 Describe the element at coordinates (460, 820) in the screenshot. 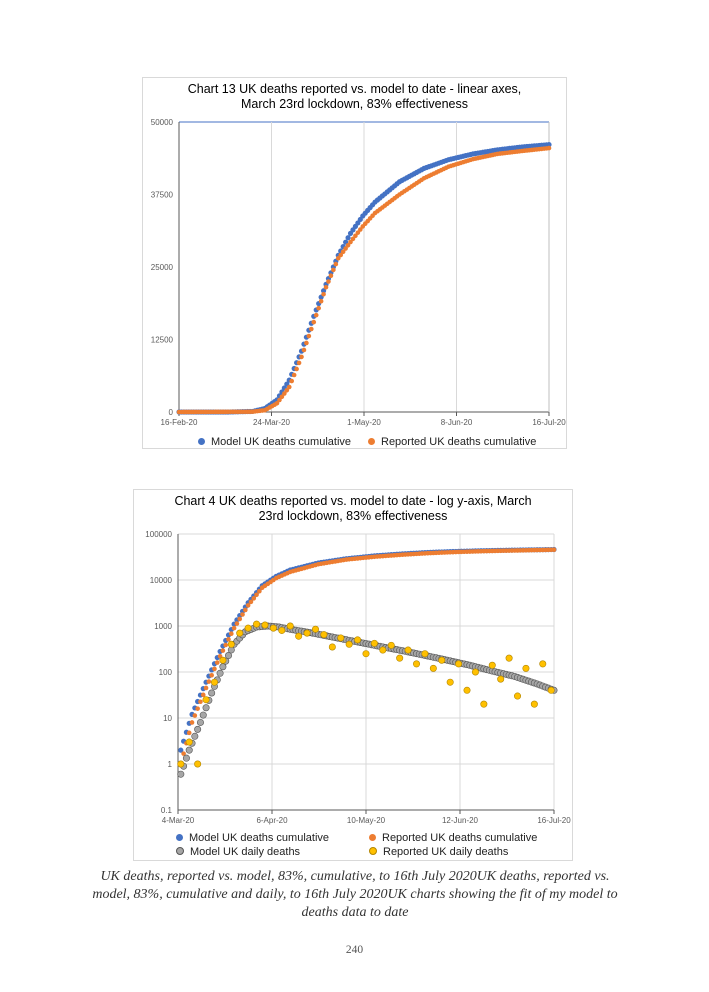

I see `x-tick-label: 12-Jun-20` at that location.